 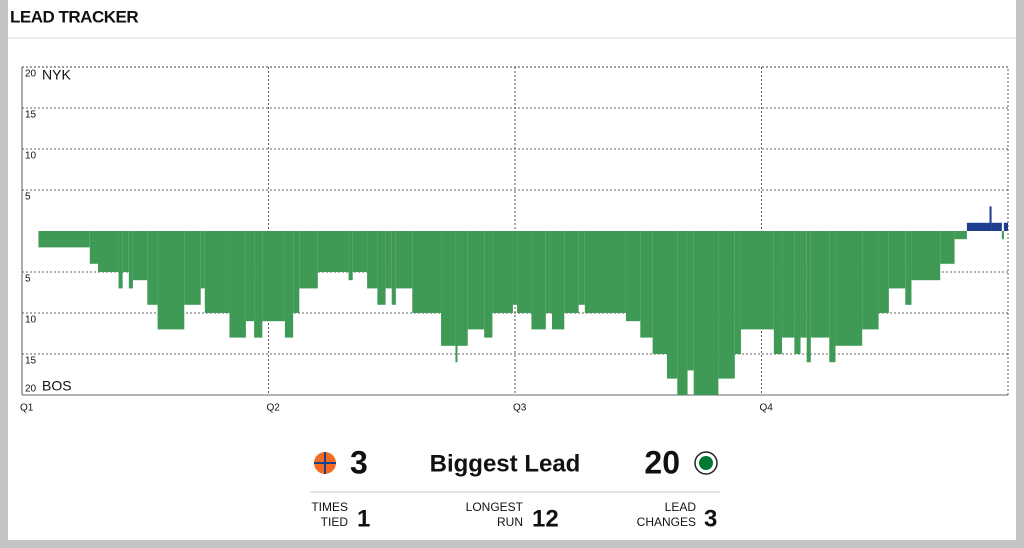 I want to click on bos-biggest-lead: 20, so click(x=662, y=462).